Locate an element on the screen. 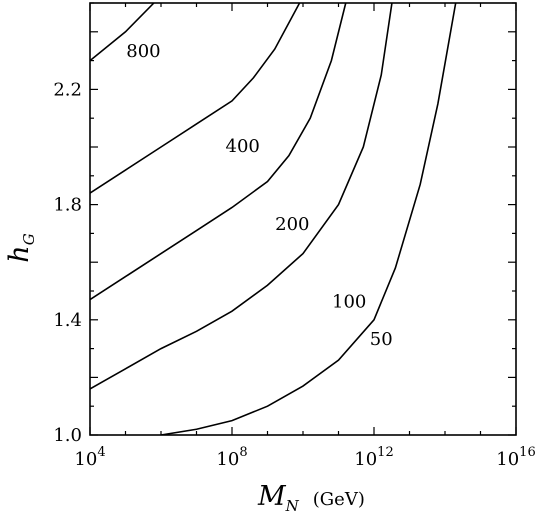 The height and width of the screenshot is (516, 537). x-tick-label: 10⁸ is located at coordinates (231, 457).